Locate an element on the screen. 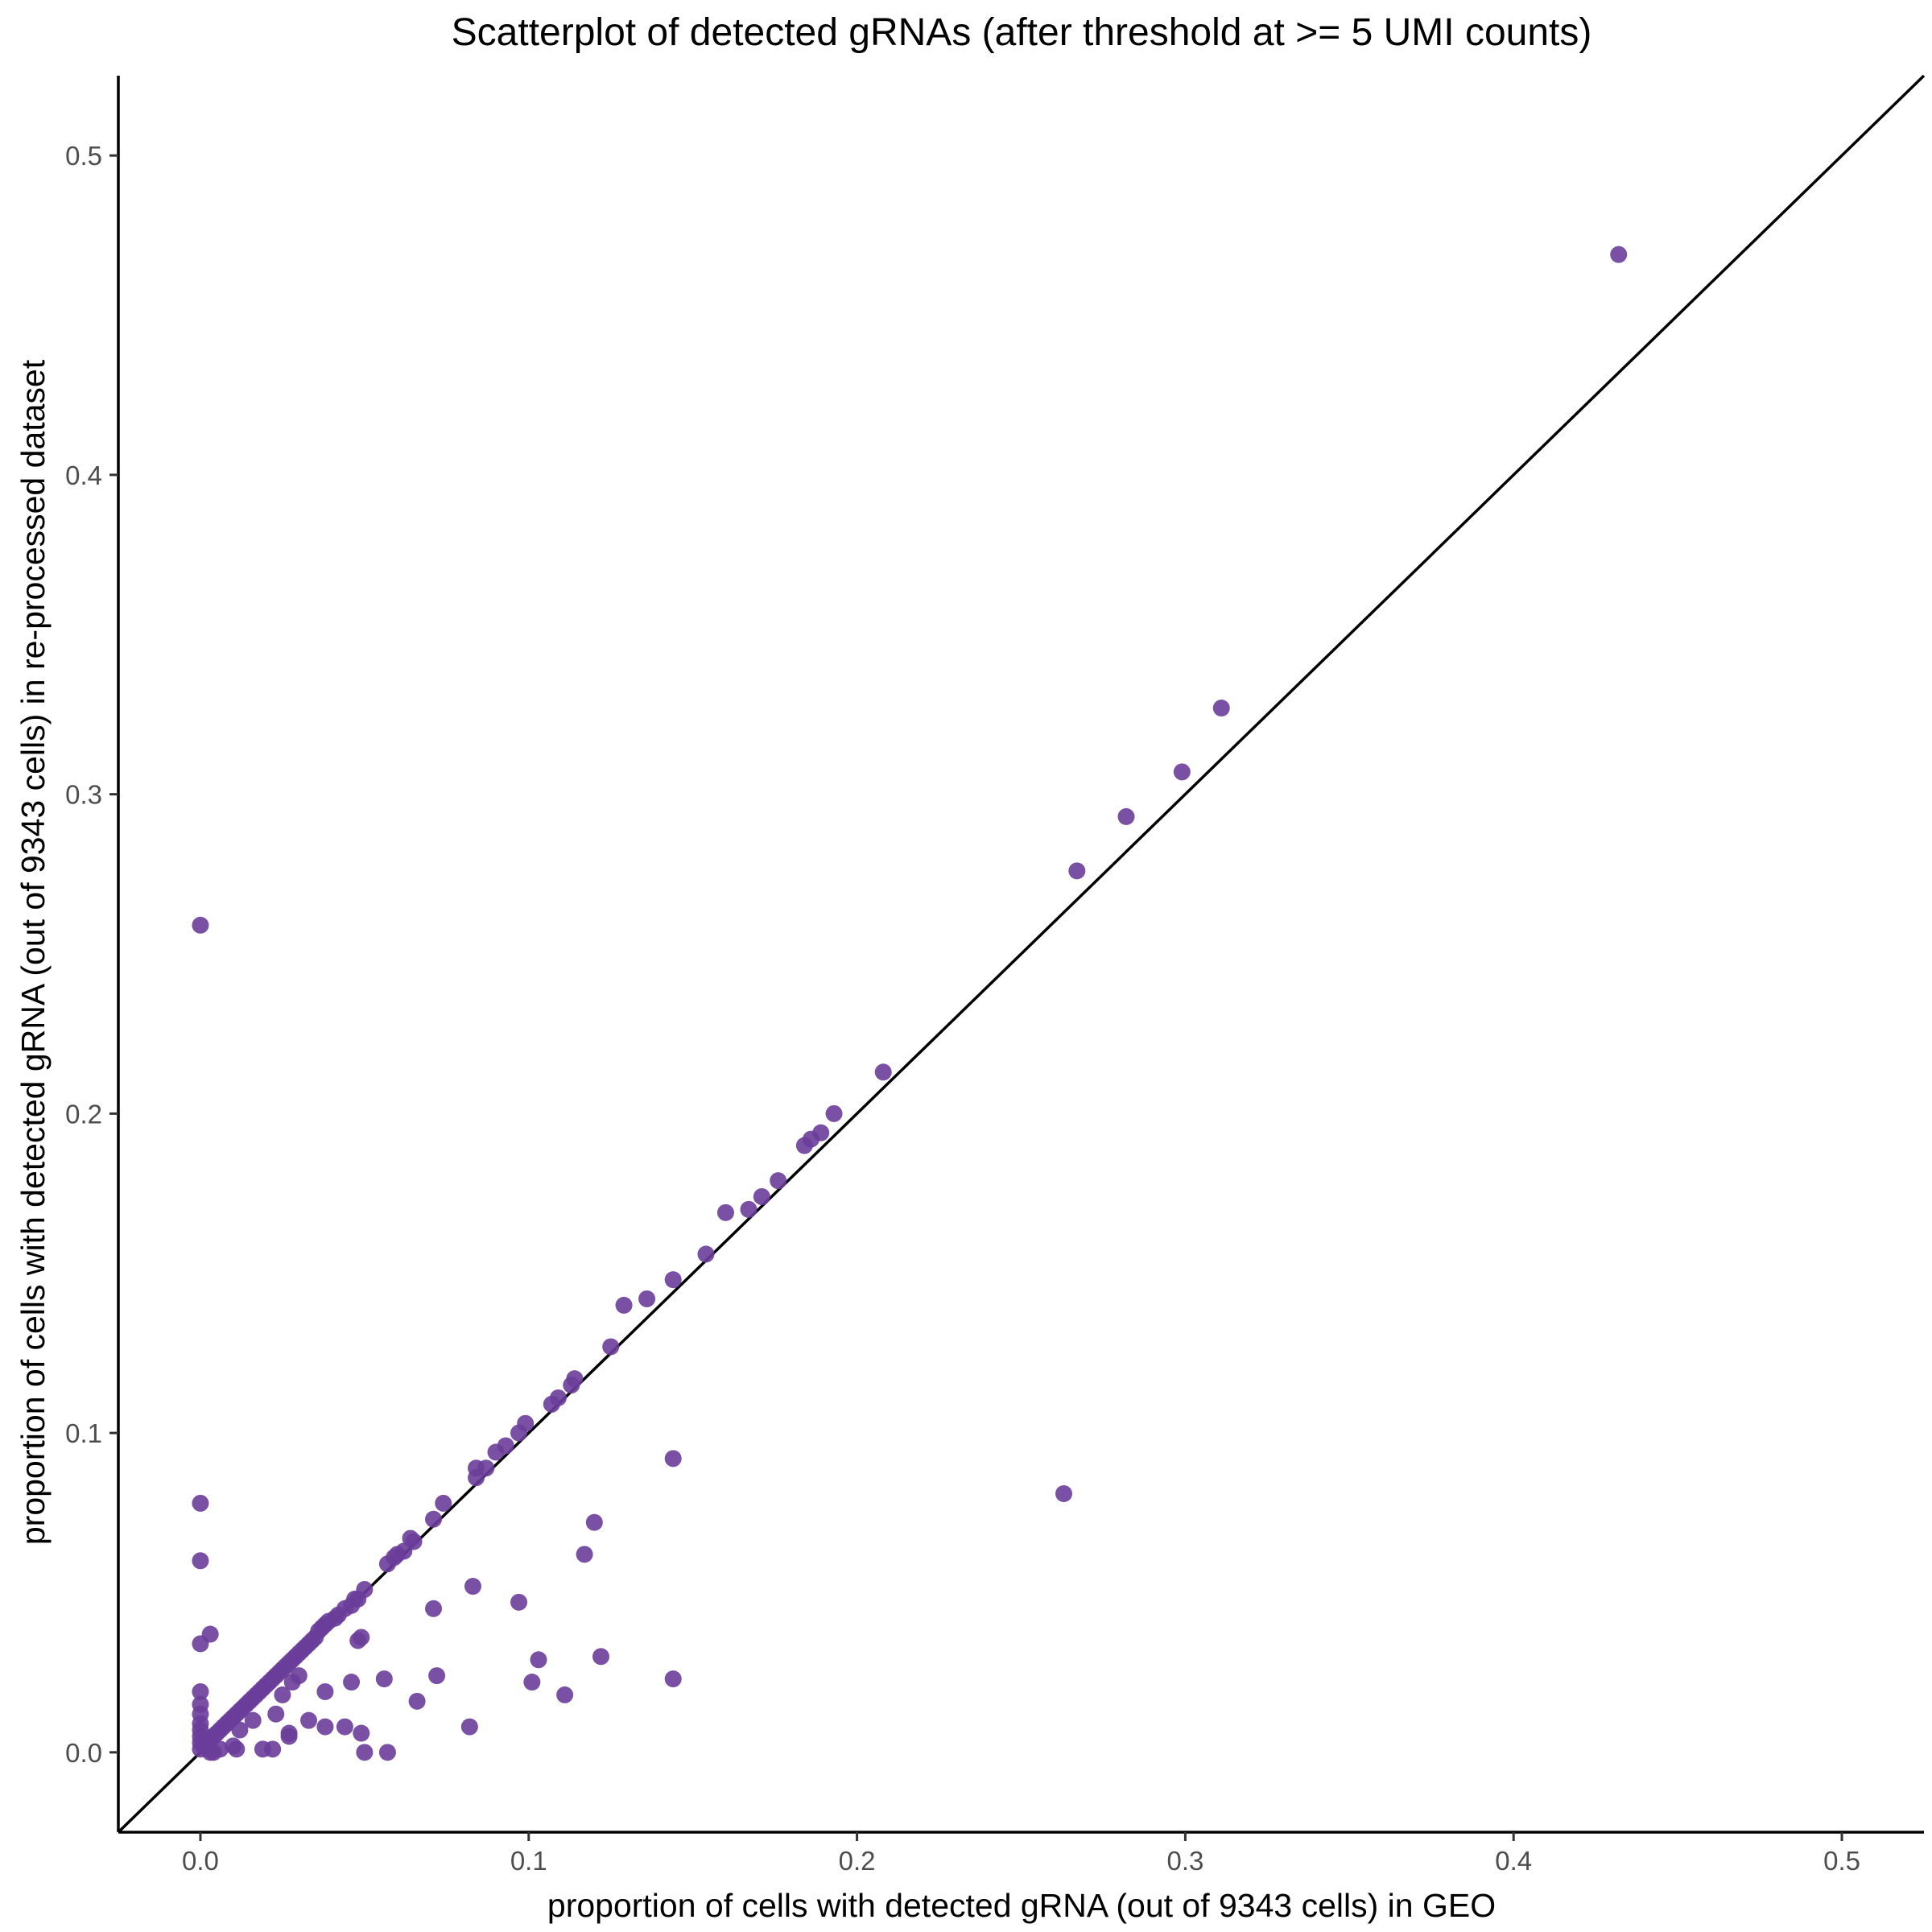 This screenshot has height=1932, width=1932. x-tick-label: 0.4 is located at coordinates (1513, 1861).